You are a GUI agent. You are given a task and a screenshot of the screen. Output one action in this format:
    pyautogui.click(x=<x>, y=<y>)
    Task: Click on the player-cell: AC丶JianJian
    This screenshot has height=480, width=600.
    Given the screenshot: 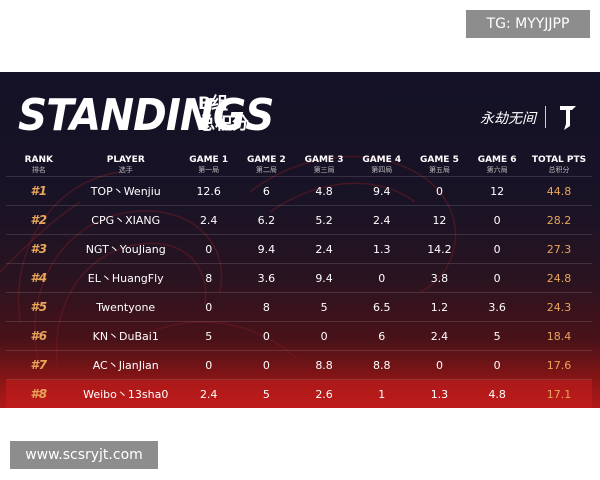 What is the action you would take?
    pyautogui.click(x=125, y=365)
    